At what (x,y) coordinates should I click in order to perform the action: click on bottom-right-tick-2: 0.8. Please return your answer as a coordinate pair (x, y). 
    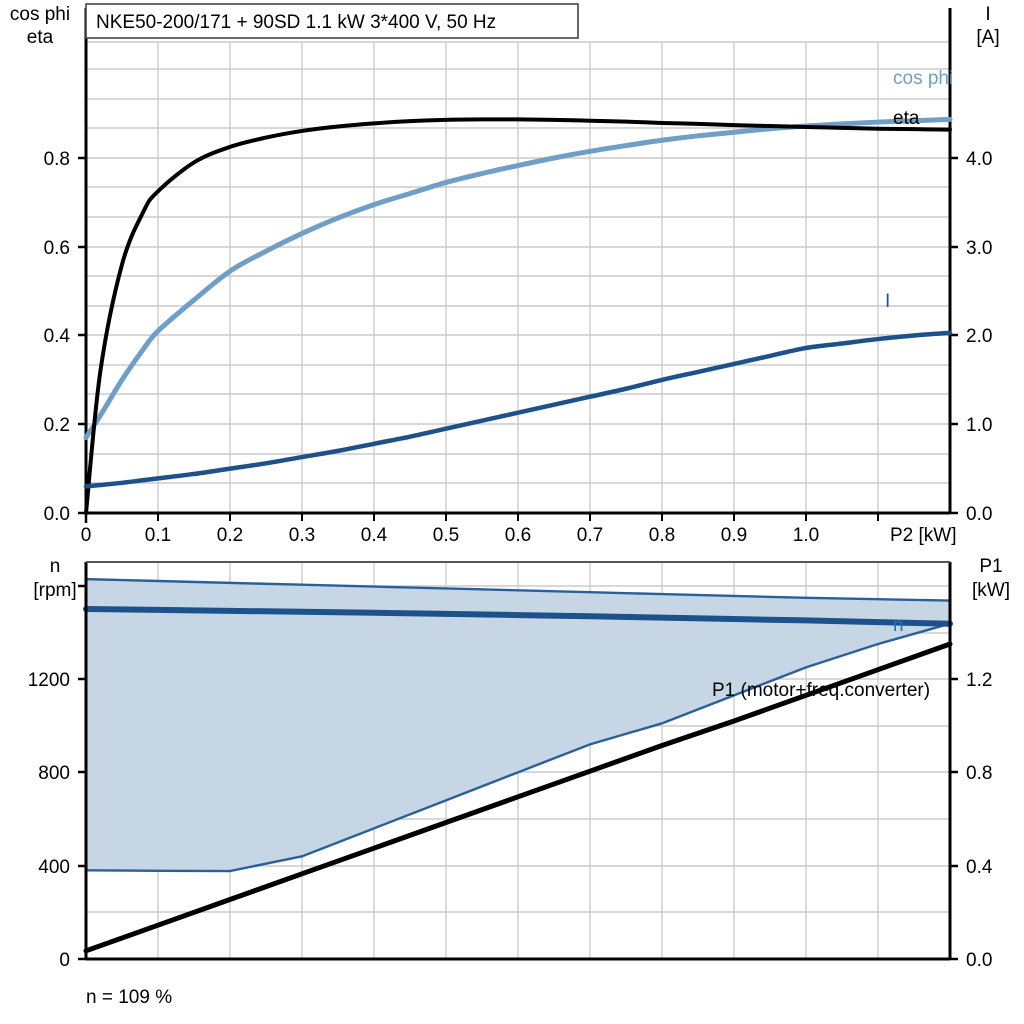
    Looking at the image, I should click on (979, 773).